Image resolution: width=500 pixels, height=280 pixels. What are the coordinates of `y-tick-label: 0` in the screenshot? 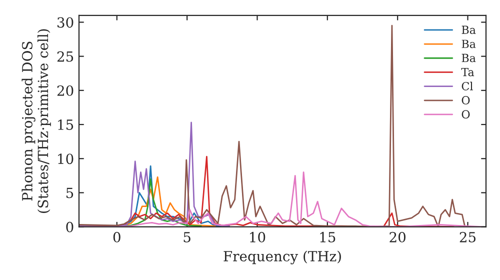 It's located at (70, 227).